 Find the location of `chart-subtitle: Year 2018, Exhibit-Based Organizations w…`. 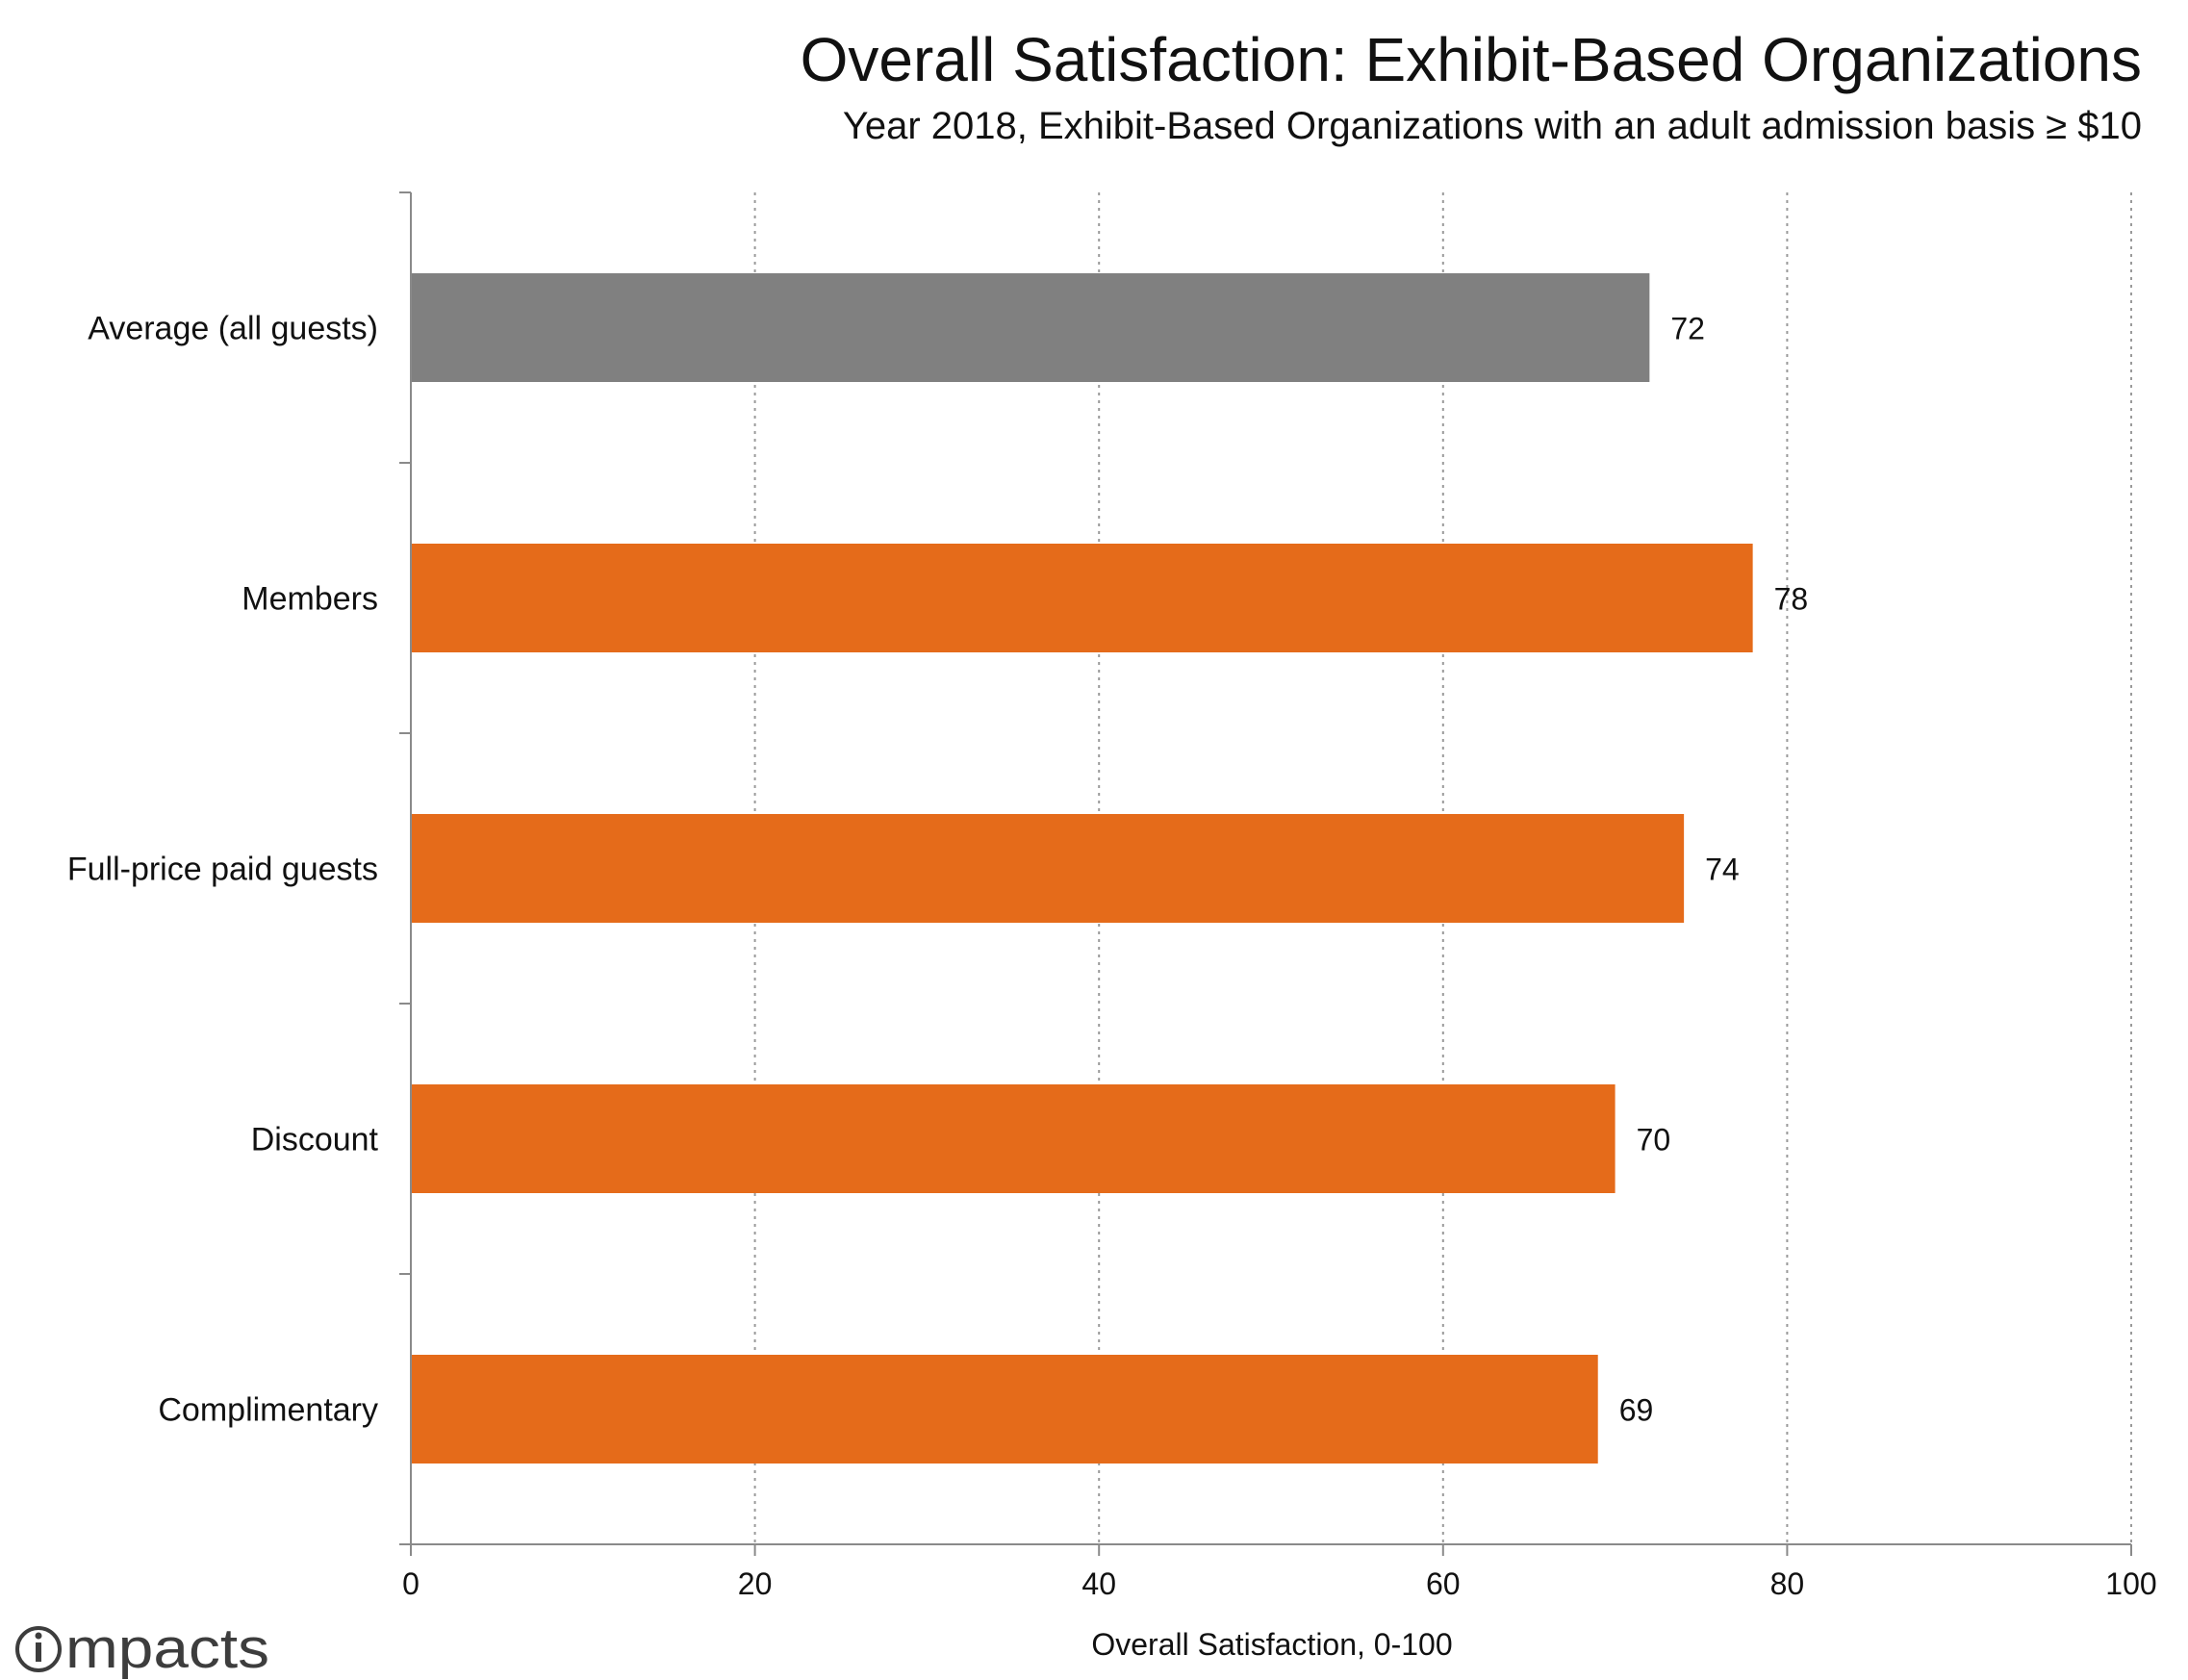

chart-subtitle: Year 2018, Exhibit-Based Organizations w… is located at coordinates (1492, 126).